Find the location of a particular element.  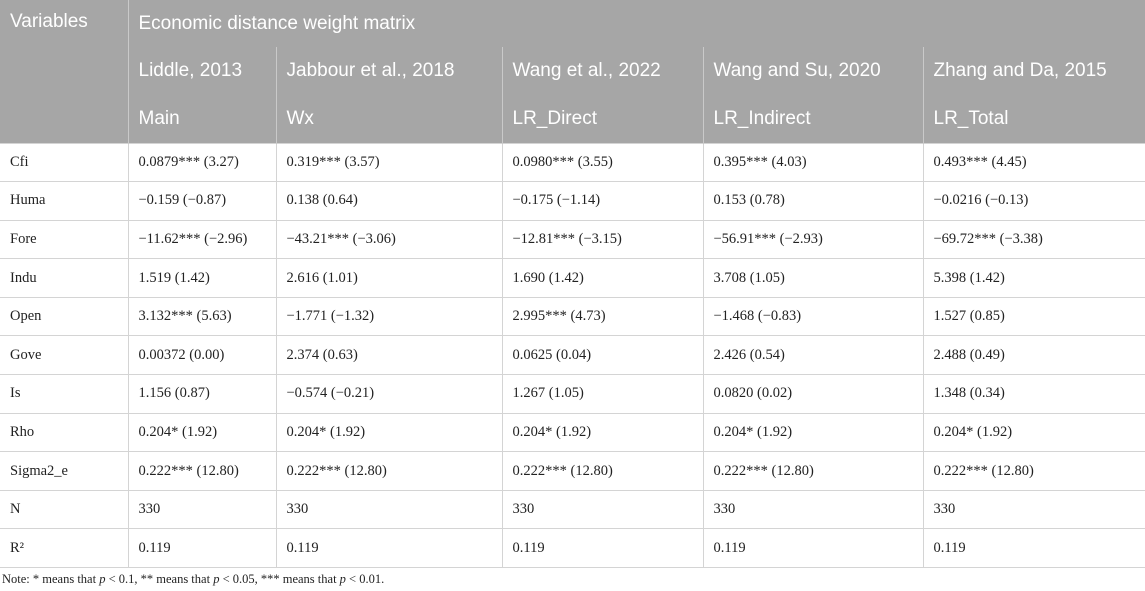

coefficient-cell: −11.62*** (−2.96) is located at coordinates (201, 239).